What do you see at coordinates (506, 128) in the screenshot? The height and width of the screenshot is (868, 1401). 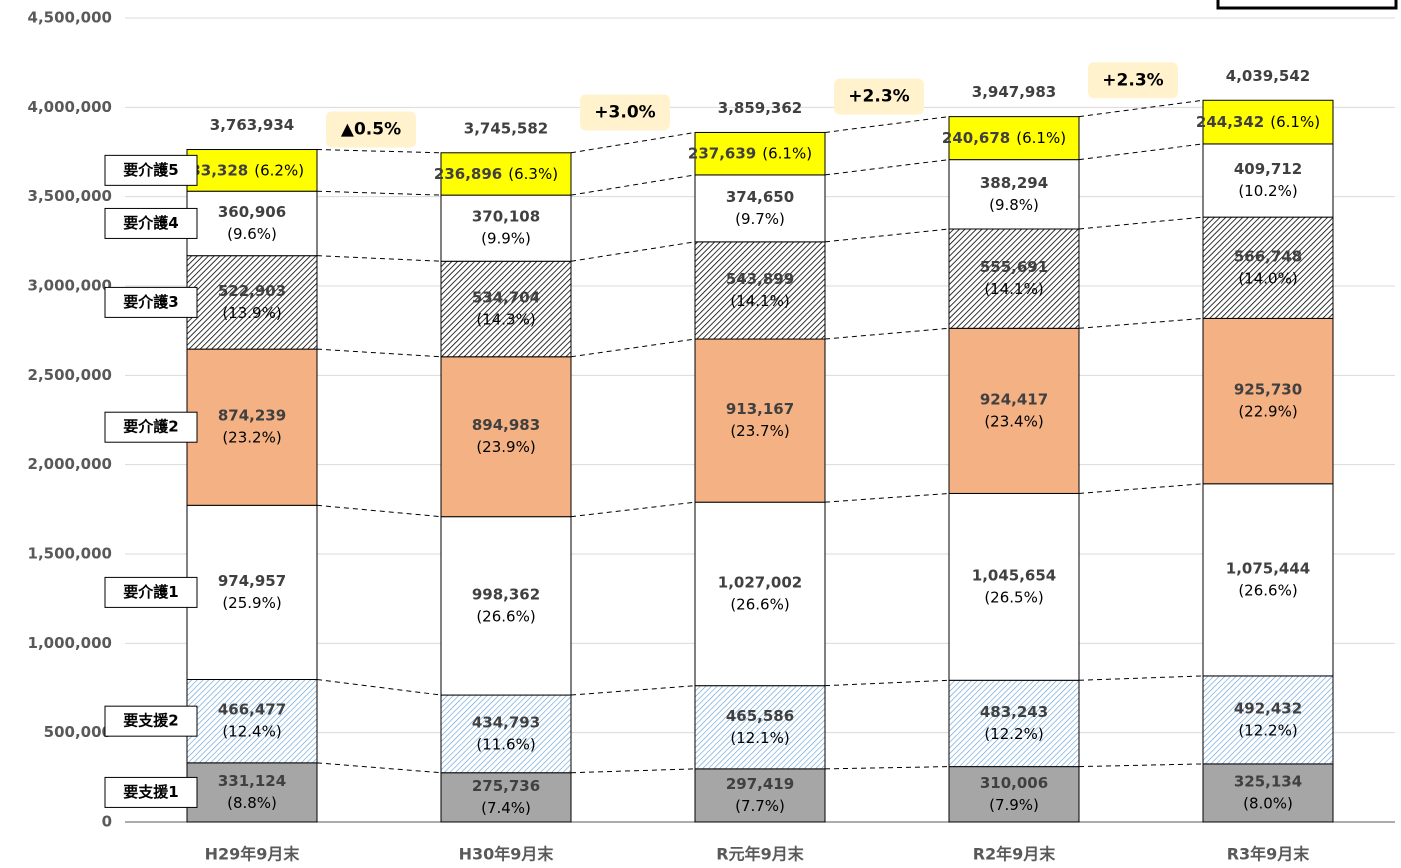 I see `total-label: 3,745,582` at bounding box center [506, 128].